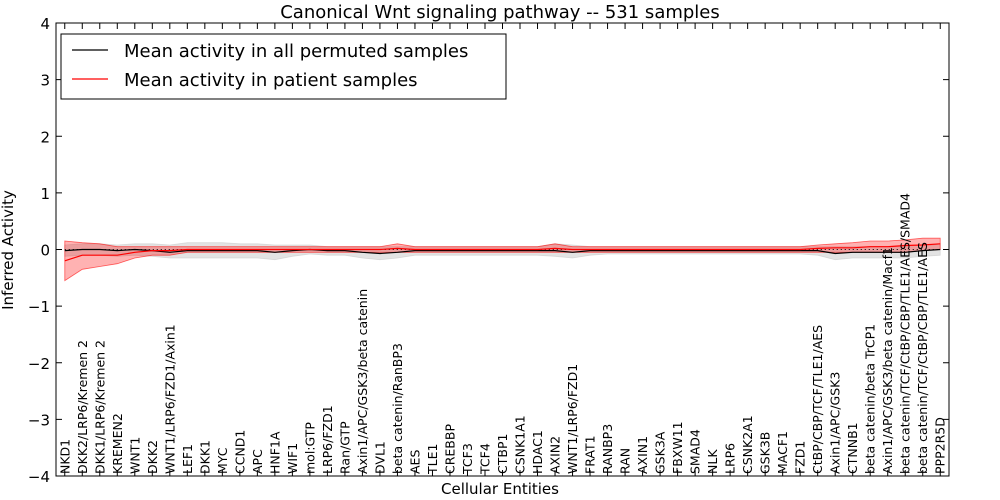 Image resolution: width=1000 pixels, height=500 pixels. I want to click on y-tick-label: −4, so click(39, 477).